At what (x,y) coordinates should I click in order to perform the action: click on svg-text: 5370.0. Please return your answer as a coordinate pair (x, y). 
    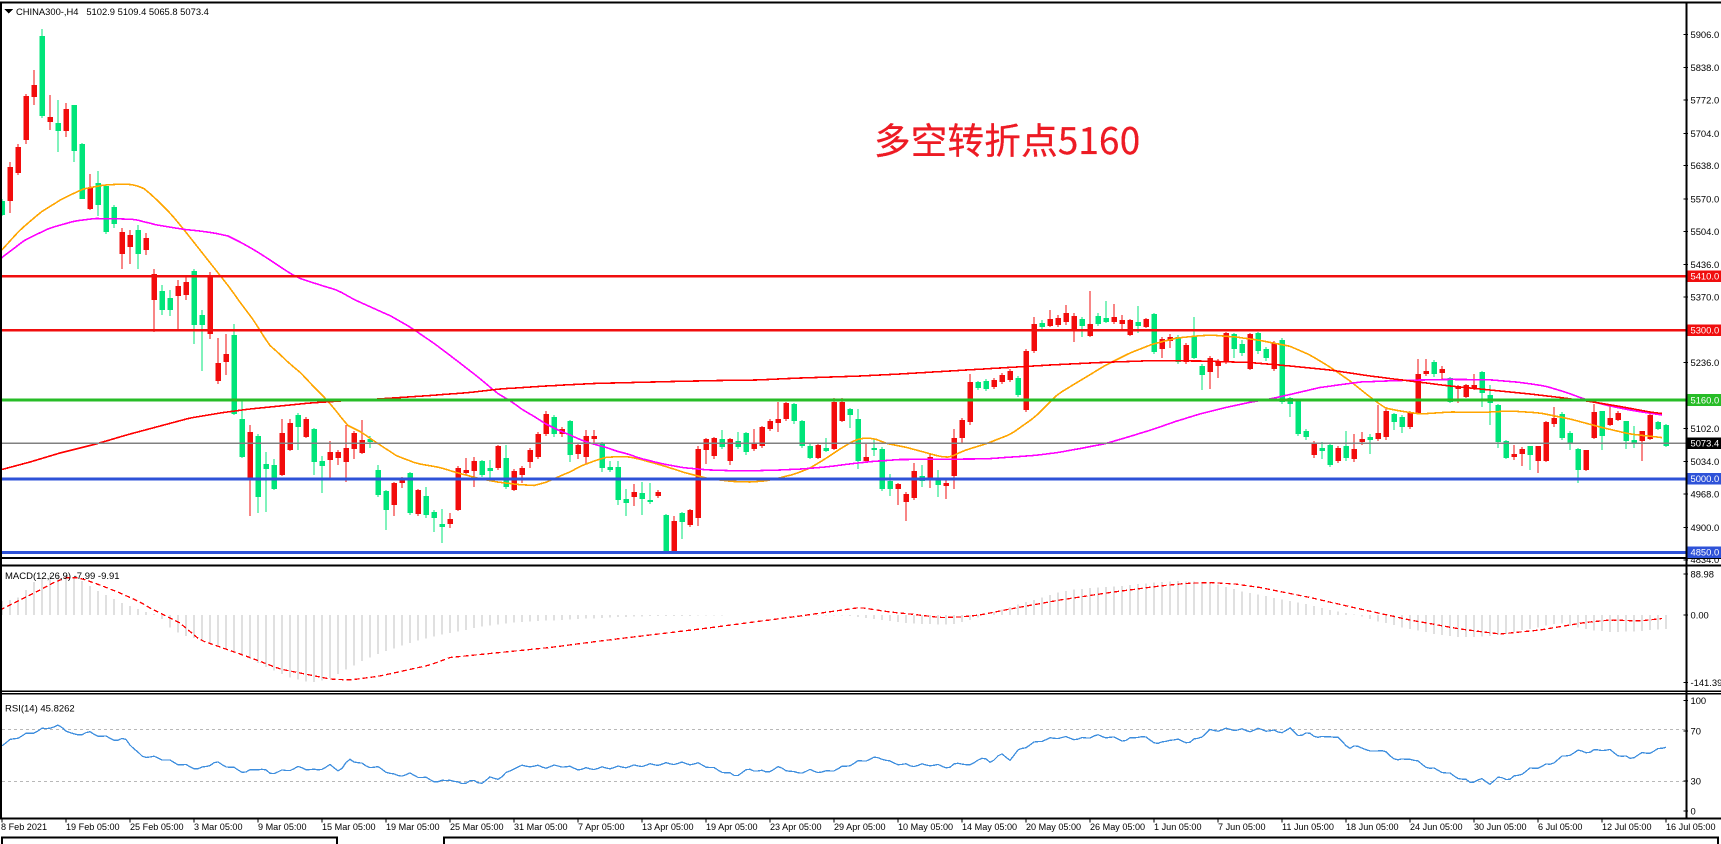
    Looking at the image, I should click on (1705, 296).